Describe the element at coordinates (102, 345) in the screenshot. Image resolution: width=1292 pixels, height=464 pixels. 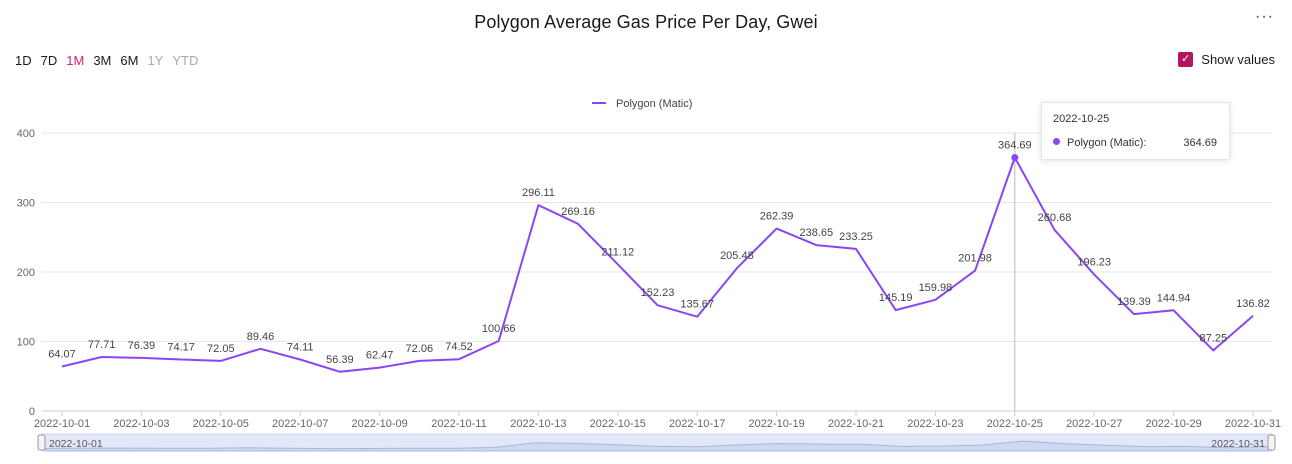
I see `data-label: 77.71` at that location.